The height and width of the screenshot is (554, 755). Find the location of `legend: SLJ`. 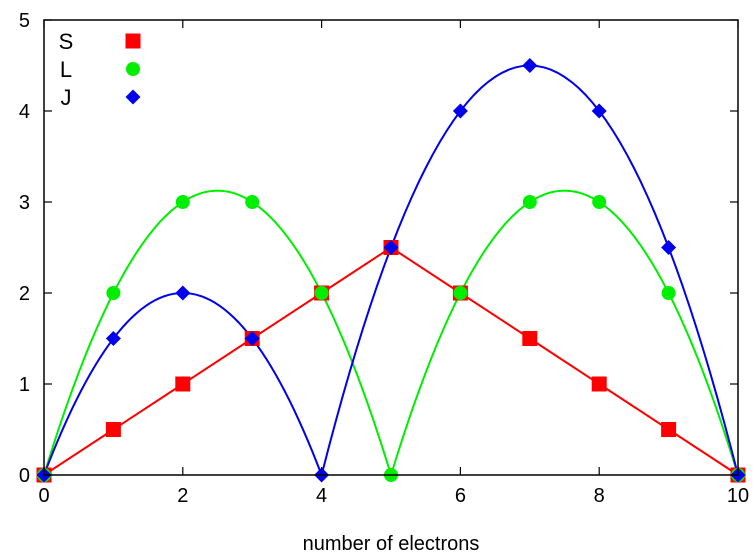

legend: SLJ is located at coordinates (100, 69).